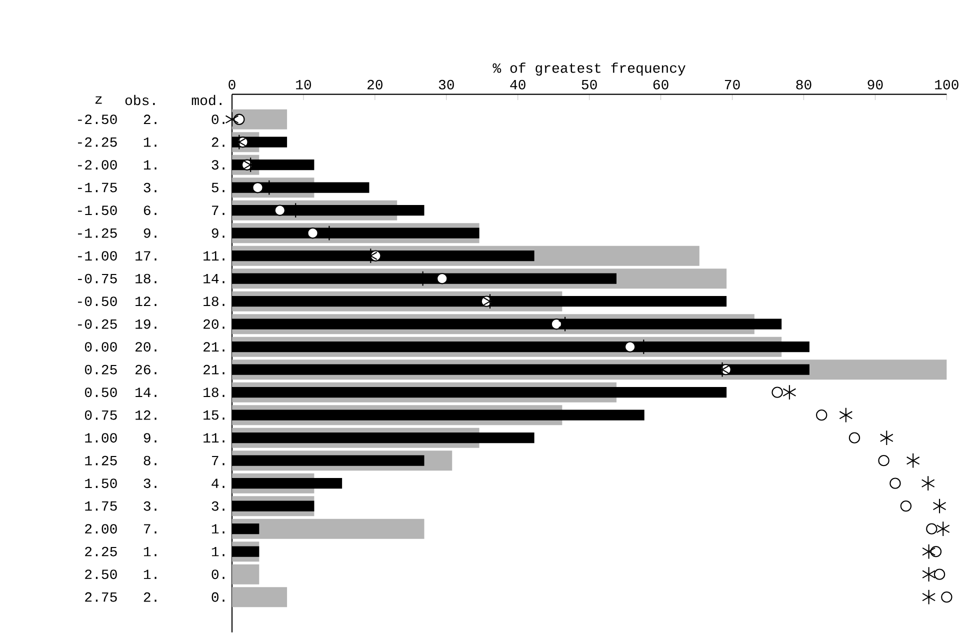 The width and height of the screenshot is (967, 635). What do you see at coordinates (101, 597) in the screenshot?
I see `y-tick-label: 2.75` at bounding box center [101, 597].